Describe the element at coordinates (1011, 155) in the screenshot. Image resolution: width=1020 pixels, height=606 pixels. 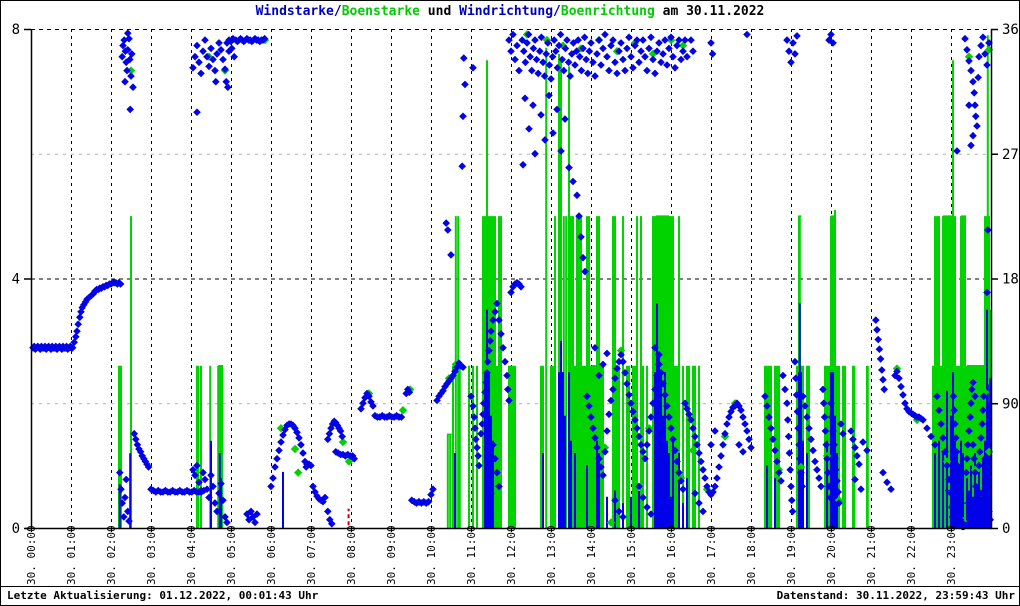
I see `right-axis-label: 270` at that location.